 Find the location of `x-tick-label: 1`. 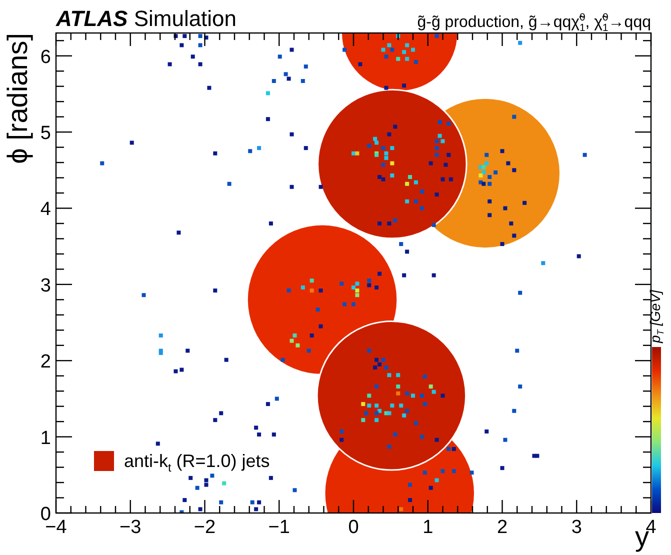

x-tick-label: 1 is located at coordinates (428, 527).